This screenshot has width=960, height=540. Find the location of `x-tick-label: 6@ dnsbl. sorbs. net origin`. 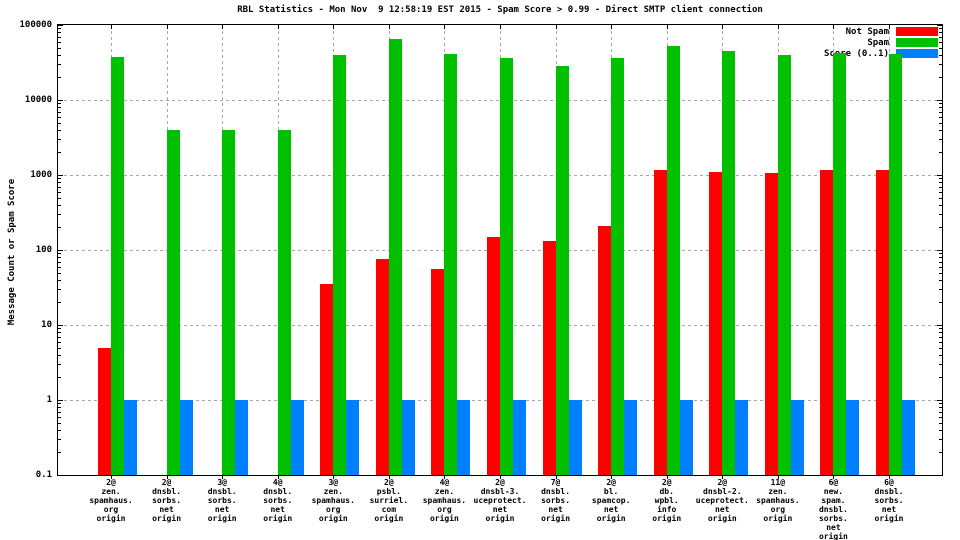

x-tick-label: 6@ dnsbl. sorbs. net origin is located at coordinates (889, 500).